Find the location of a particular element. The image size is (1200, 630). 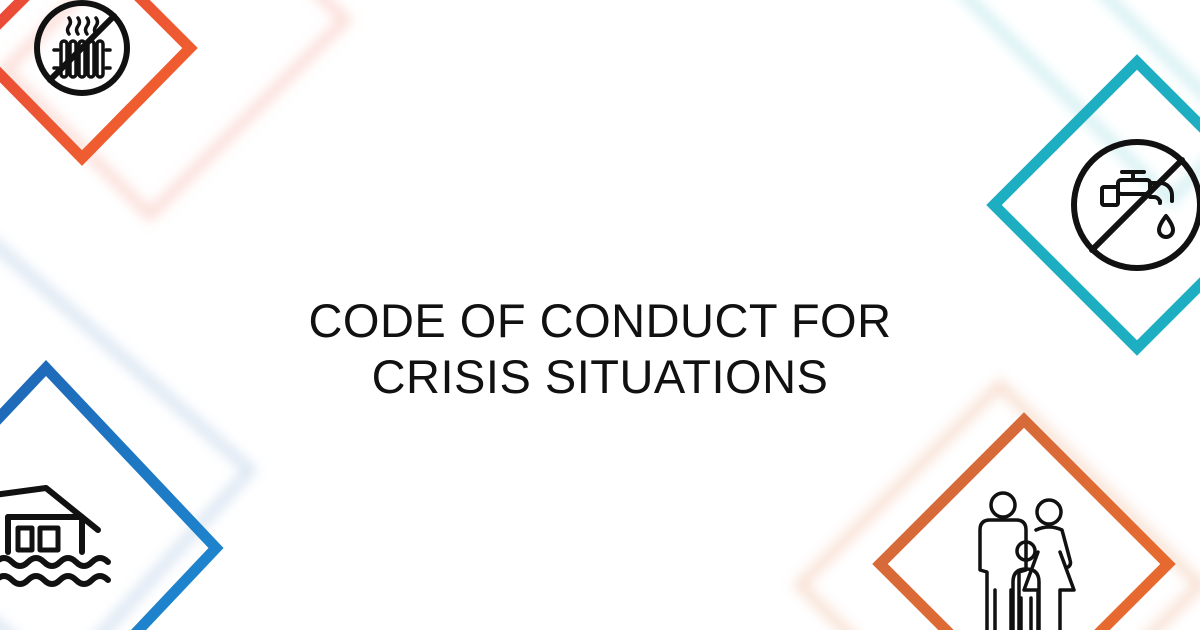

diamond-top-left is located at coordinates (99, 83).